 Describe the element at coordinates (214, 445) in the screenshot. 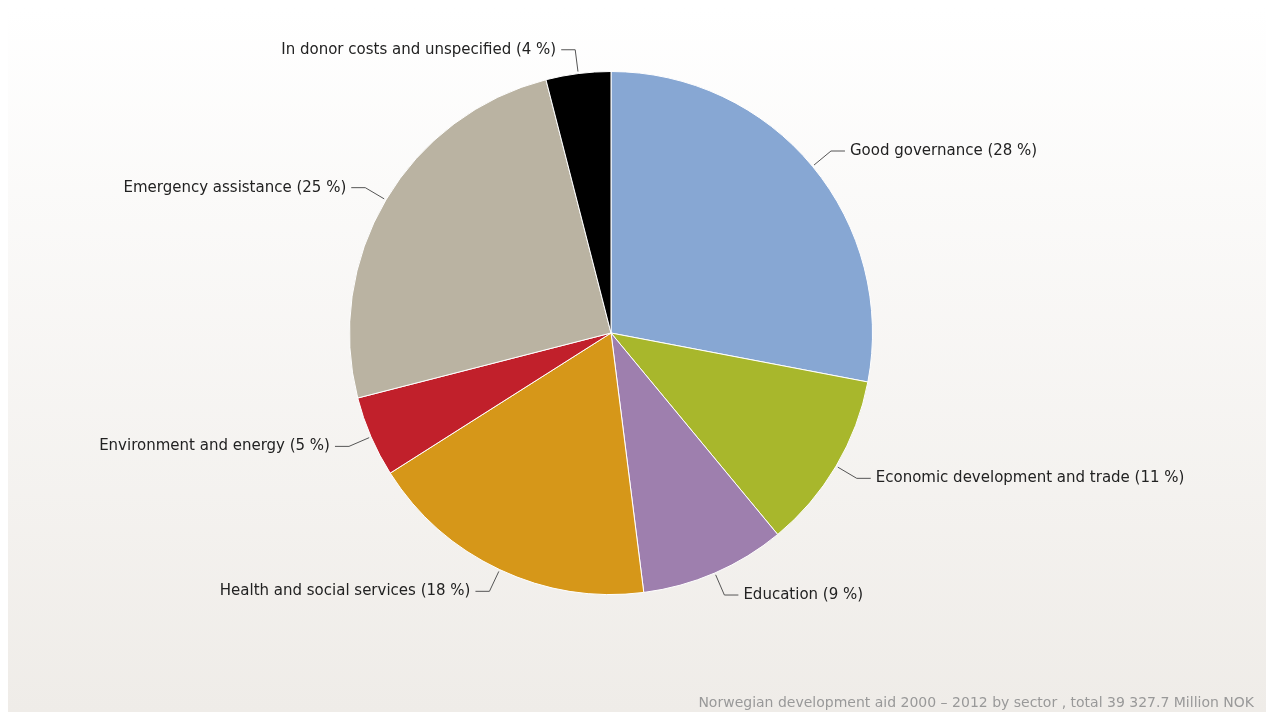

I see `slice-label: Environment and energy (5 %)` at that location.